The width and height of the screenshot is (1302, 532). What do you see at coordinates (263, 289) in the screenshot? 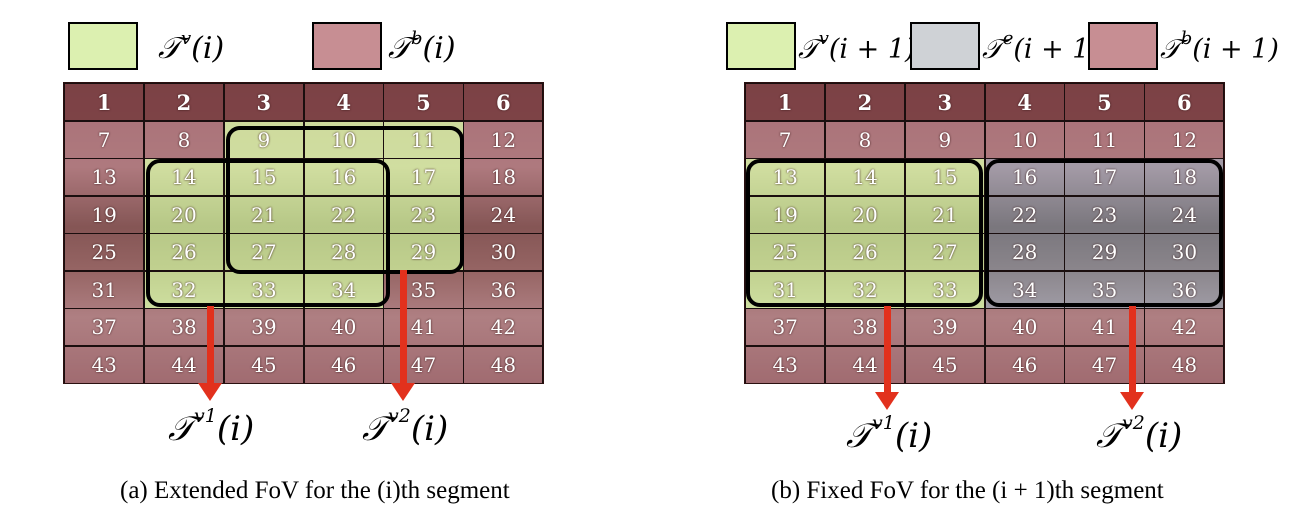
I see `tile-33: 33` at bounding box center [263, 289].